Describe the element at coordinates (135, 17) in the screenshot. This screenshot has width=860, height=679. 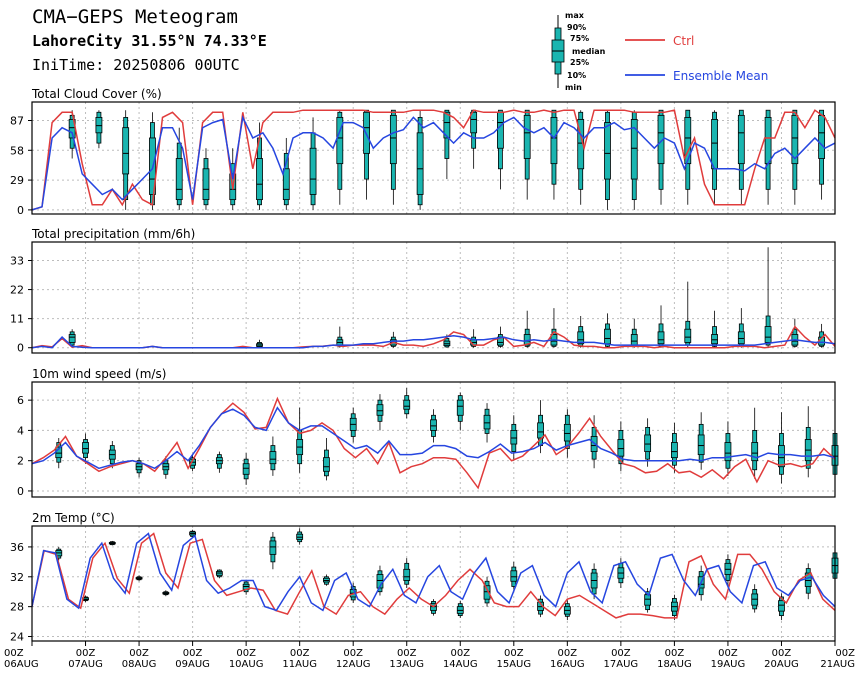
I see `page-title: CMA−GEPS Meteogram` at that location.